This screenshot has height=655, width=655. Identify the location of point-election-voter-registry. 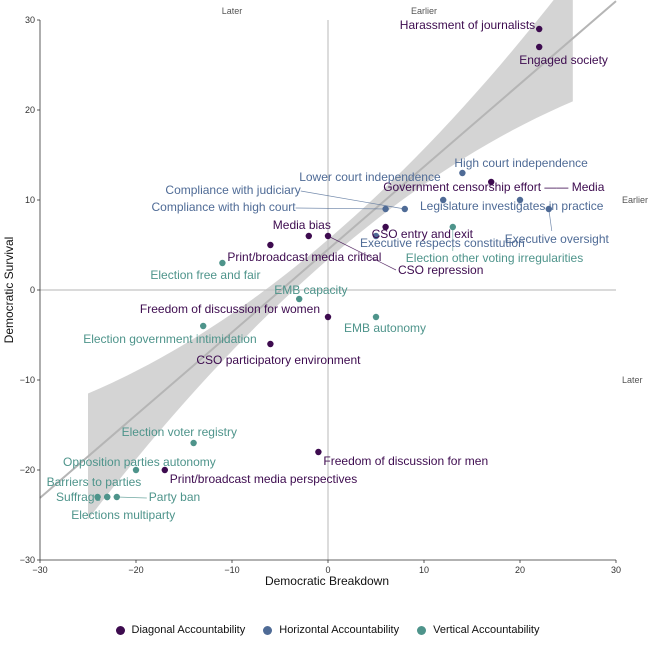
(193, 443).